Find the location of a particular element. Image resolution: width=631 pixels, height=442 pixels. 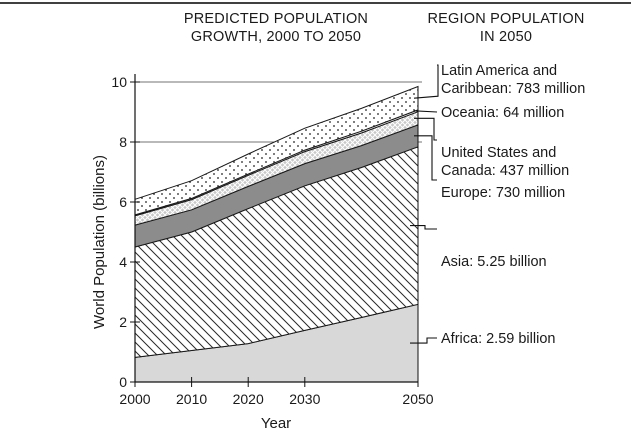

region-label-latin-america-and-caribbean: Latin America and is located at coordinates (499, 71).